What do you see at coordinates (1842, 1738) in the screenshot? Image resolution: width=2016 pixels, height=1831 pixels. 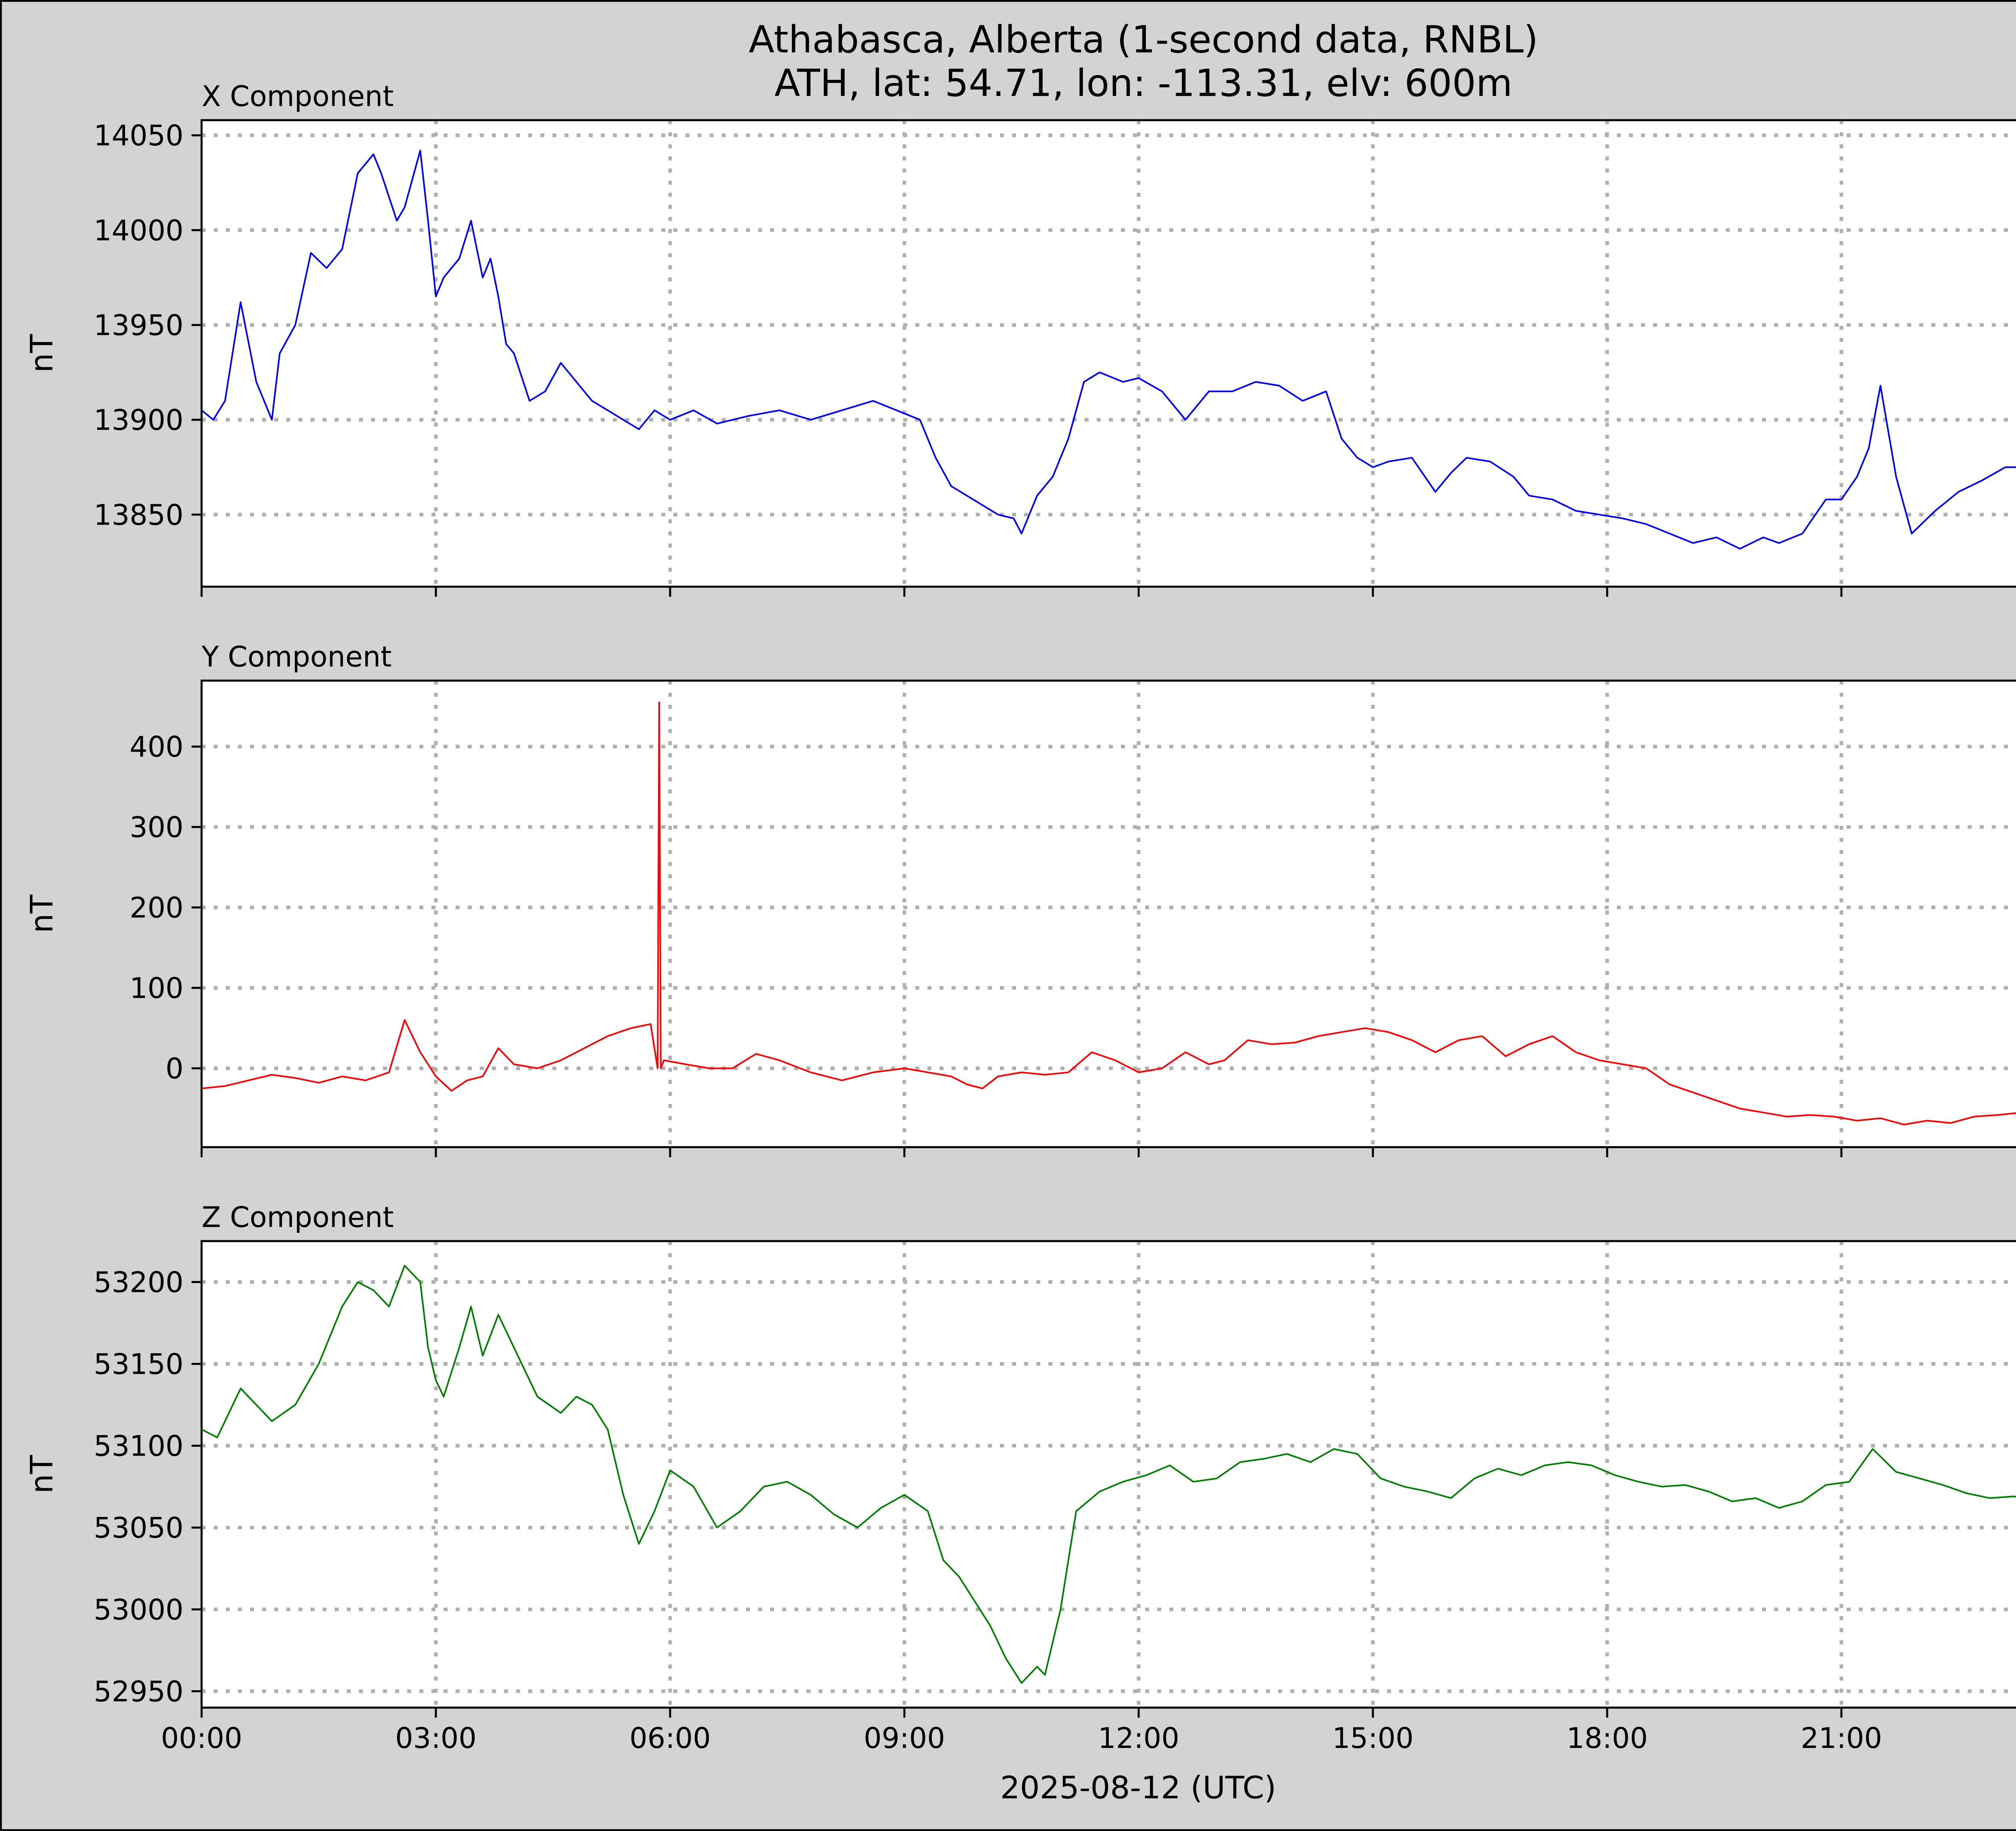 I see `x-tick-label: 21:00` at bounding box center [1842, 1738].